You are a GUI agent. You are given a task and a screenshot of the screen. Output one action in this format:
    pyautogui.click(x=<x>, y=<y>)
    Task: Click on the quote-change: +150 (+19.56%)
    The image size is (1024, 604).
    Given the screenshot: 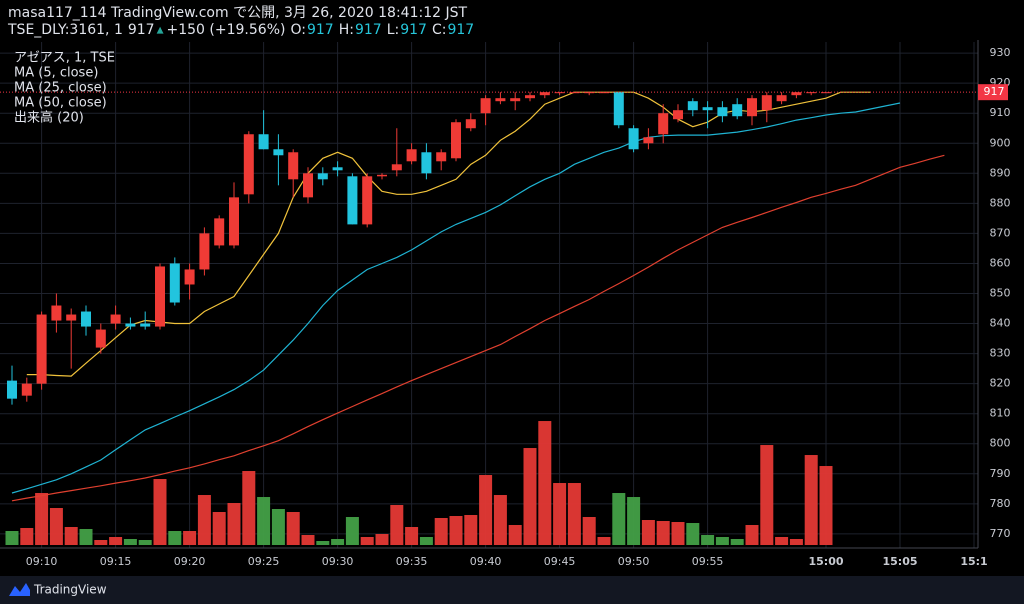 What is the action you would take?
    pyautogui.click(x=226, y=30)
    